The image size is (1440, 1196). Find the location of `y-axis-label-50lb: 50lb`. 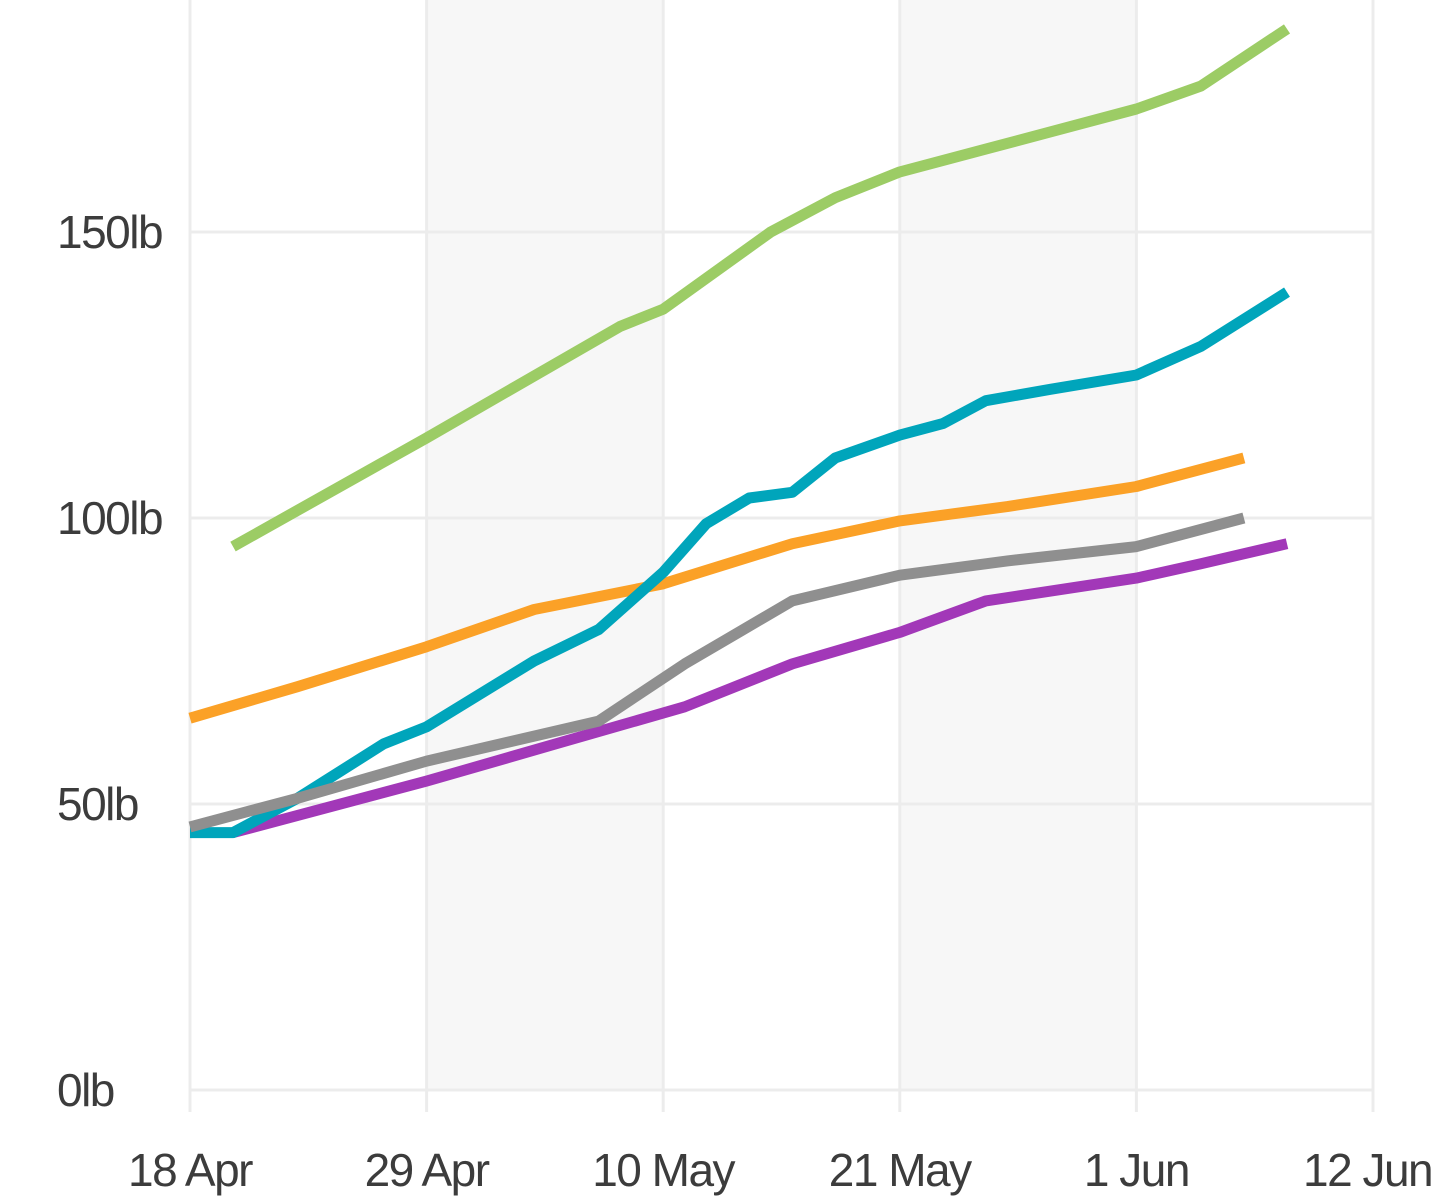

y-axis-label-50lb: 50lb is located at coordinates (98, 804).